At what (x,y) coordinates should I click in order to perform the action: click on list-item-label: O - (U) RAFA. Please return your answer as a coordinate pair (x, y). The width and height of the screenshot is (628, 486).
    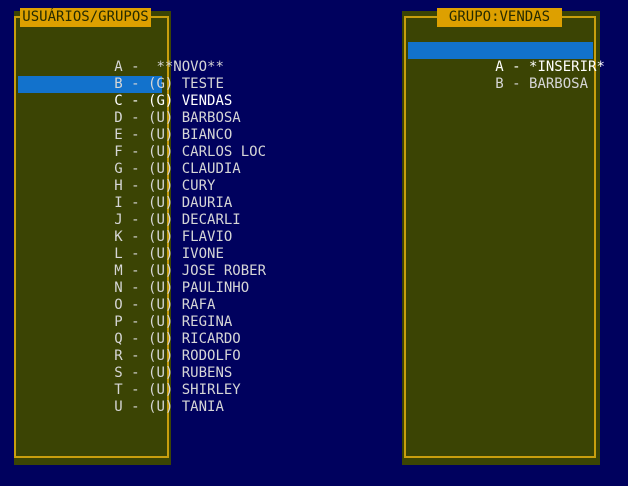
    Looking at the image, I should click on (165, 305).